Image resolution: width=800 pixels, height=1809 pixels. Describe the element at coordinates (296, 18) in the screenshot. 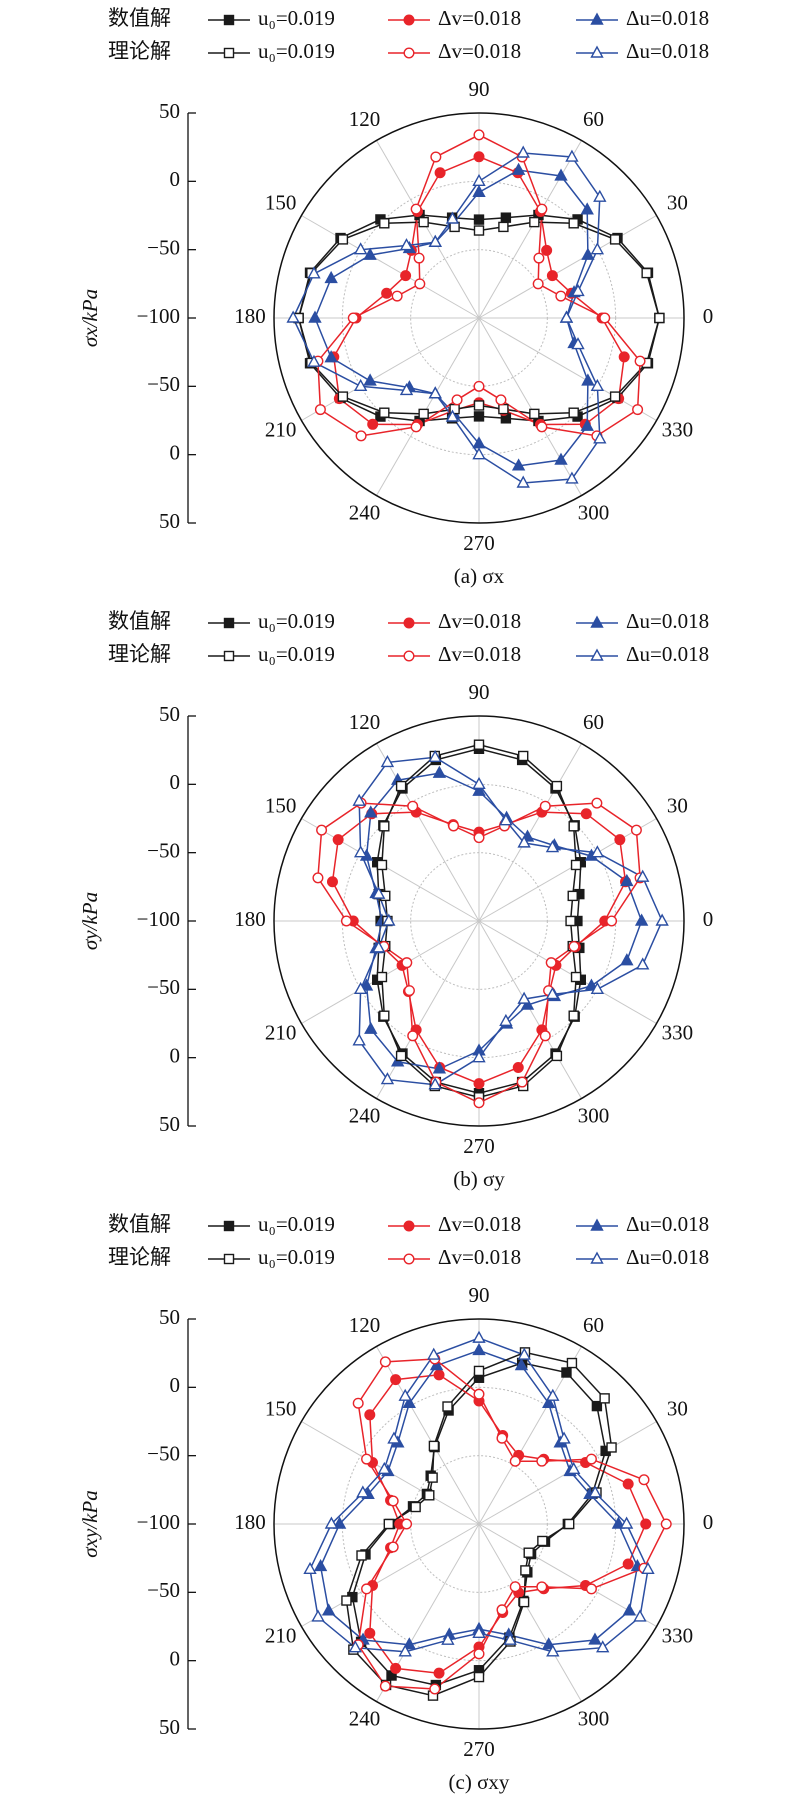

I see `legend-label: u₀=0.019` at that location.